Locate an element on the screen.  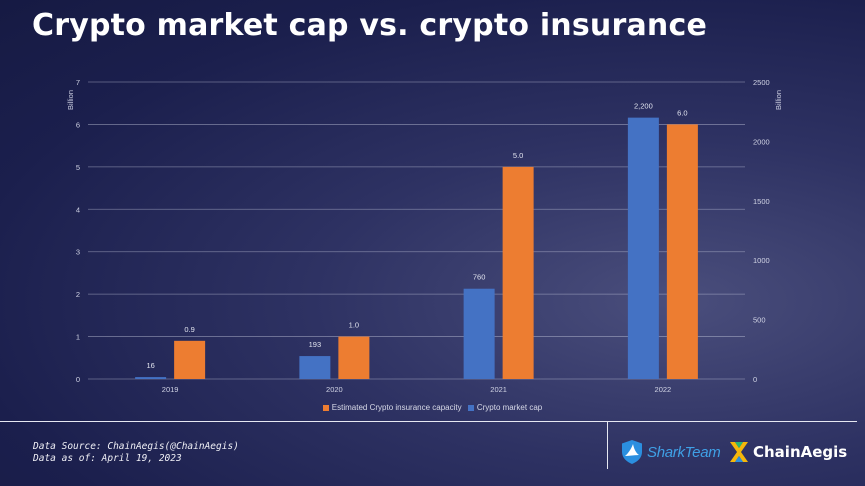
right-axis-tick-label: 1500 is located at coordinates (761, 201).